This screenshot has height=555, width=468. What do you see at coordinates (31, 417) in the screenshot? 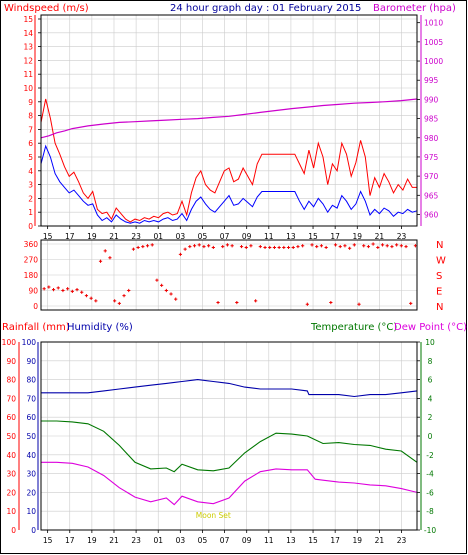
I see `humidity-y-tick-label: 60` at bounding box center [31, 417].